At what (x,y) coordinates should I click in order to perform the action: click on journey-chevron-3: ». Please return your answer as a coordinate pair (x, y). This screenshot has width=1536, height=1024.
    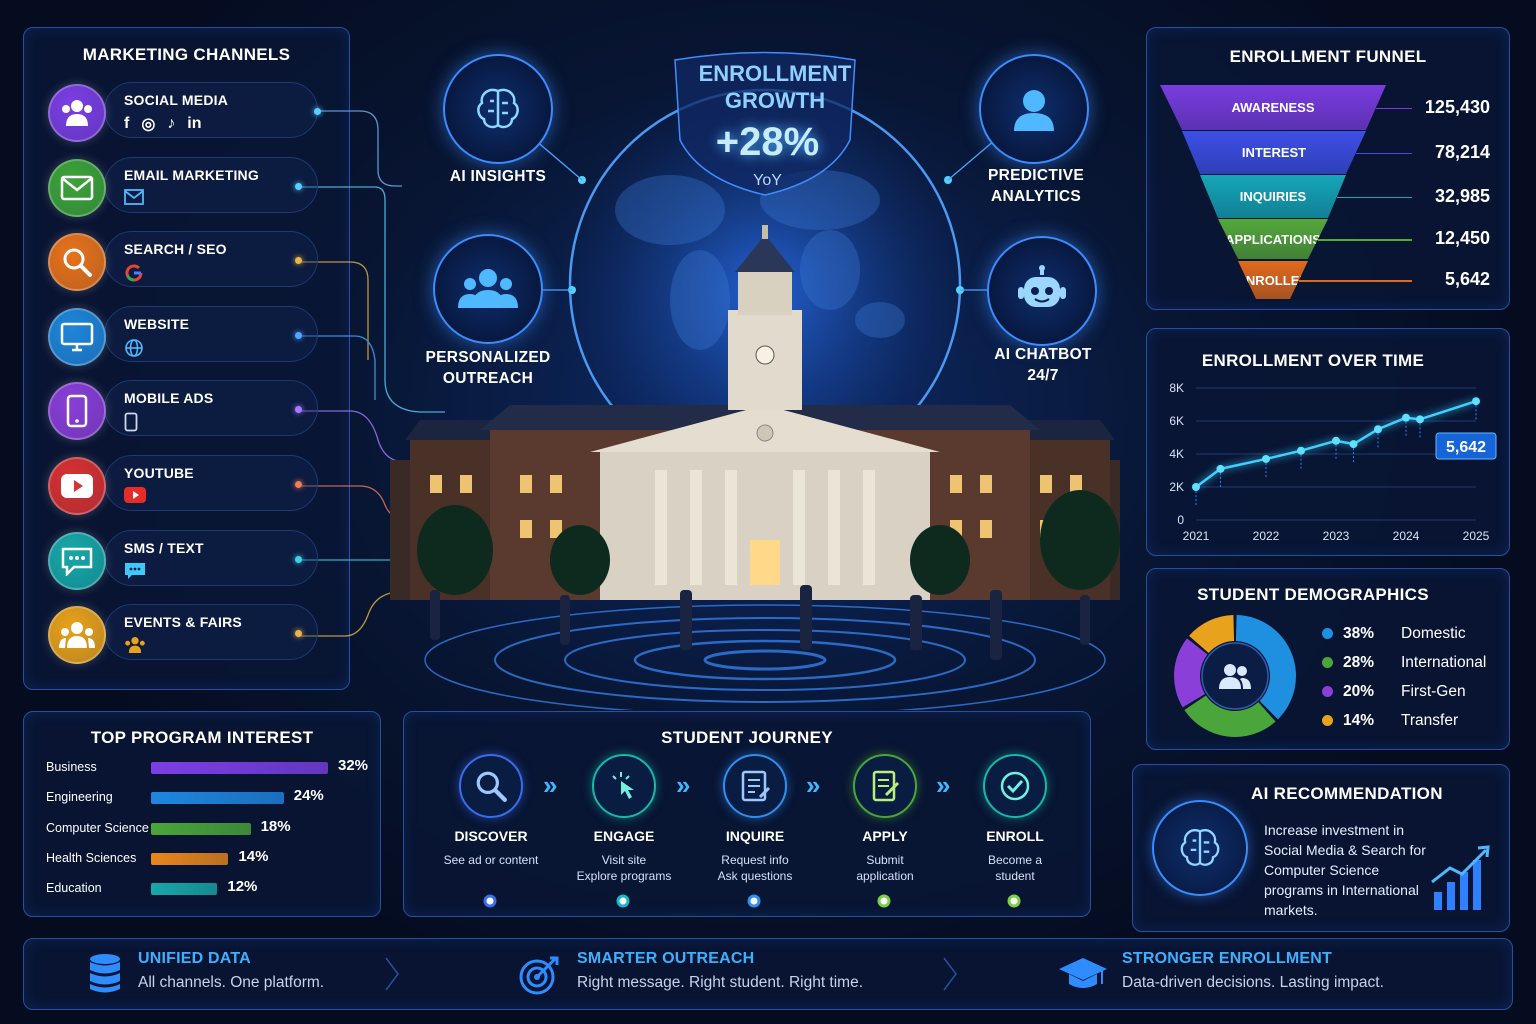
    Looking at the image, I should click on (813, 785).